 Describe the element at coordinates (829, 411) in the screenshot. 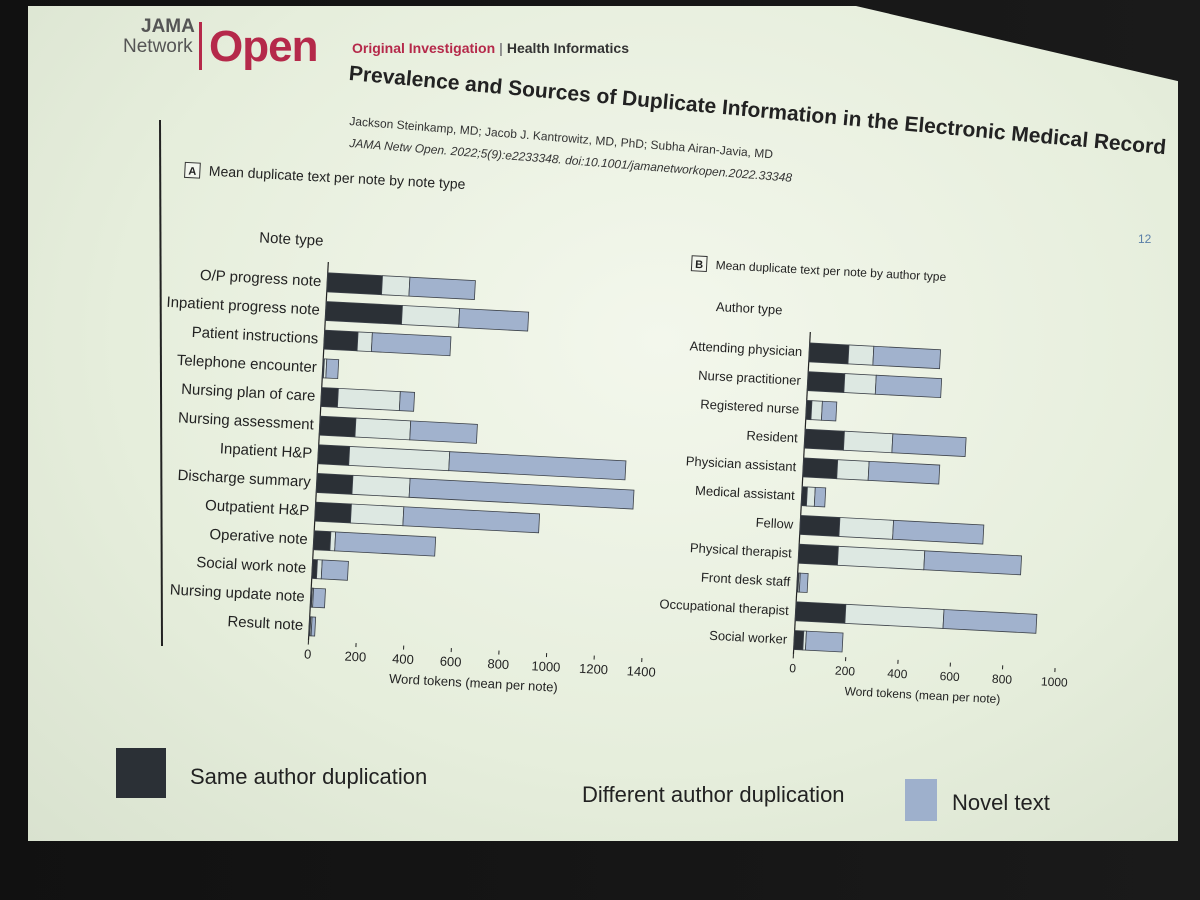

I see `bar-registered-nurse-novel-text` at that location.